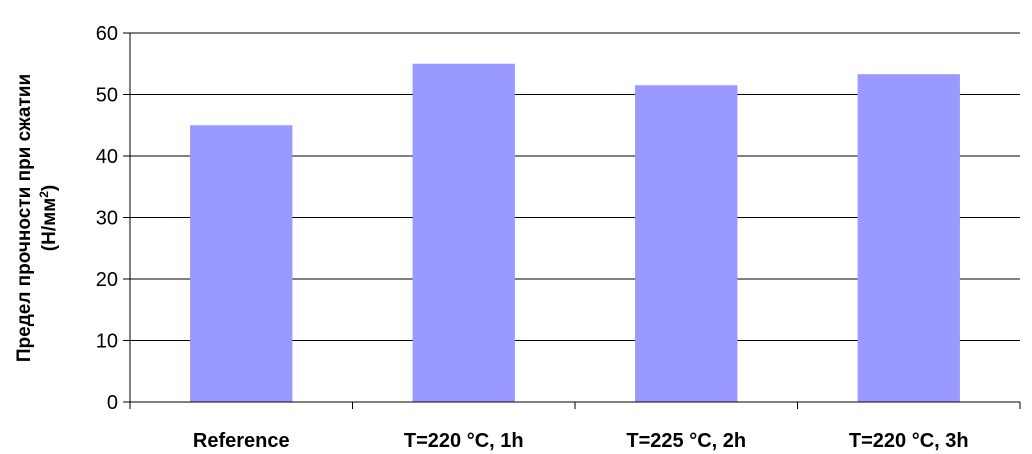 Image resolution: width=1032 pixels, height=454 pixels. Describe the element at coordinates (107, 96) in the screenshot. I see `y-tick-label-5: 50` at that location.